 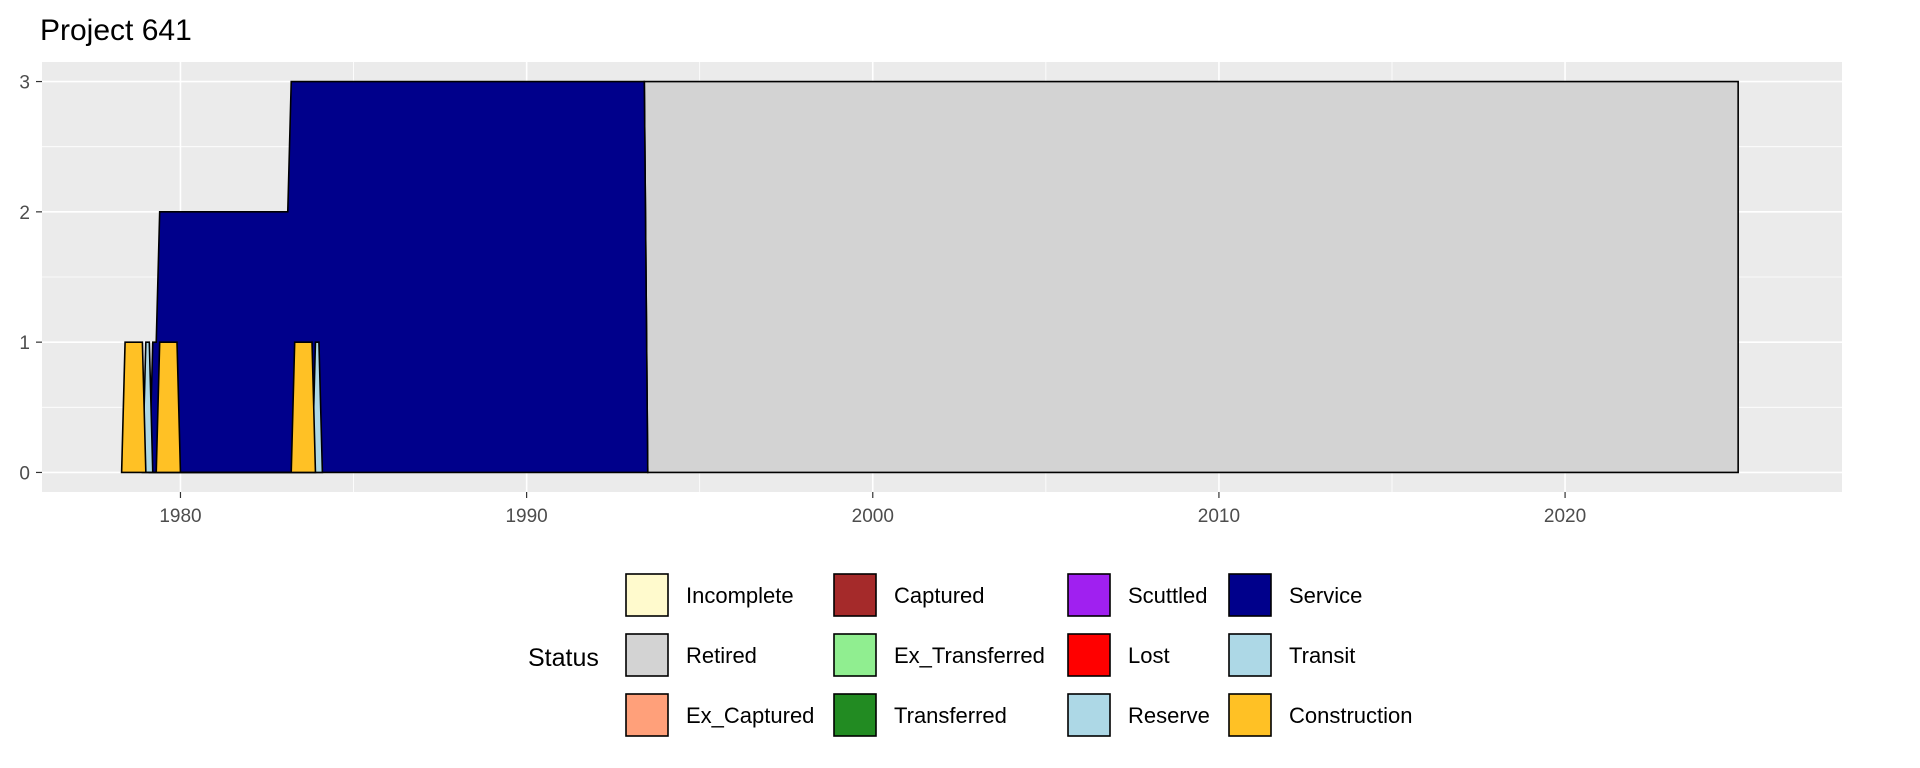 What do you see at coordinates (24, 83) in the screenshot?
I see `y-tick-label: 3` at bounding box center [24, 83].